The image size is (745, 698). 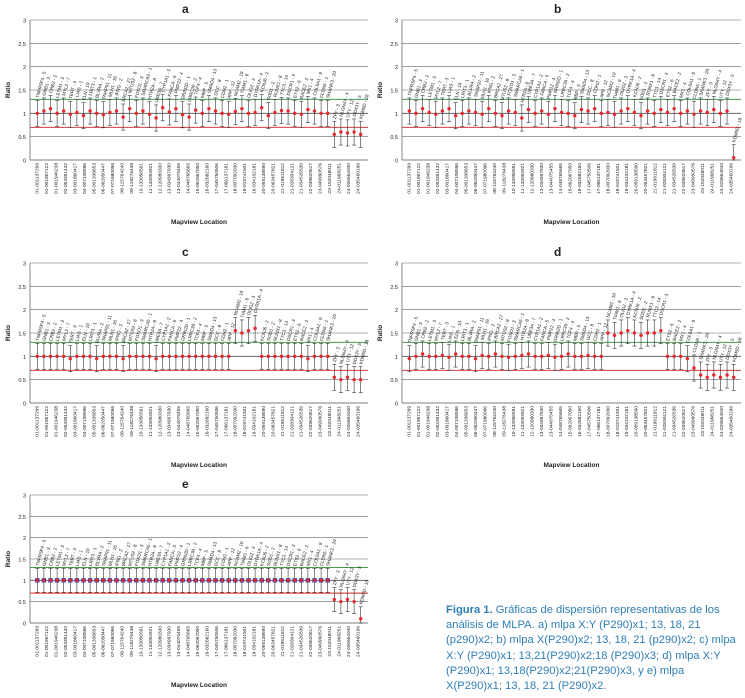 What do you see at coordinates (572, 465) in the screenshot?
I see `x-axis-label: Mapview Location` at bounding box center [572, 465].